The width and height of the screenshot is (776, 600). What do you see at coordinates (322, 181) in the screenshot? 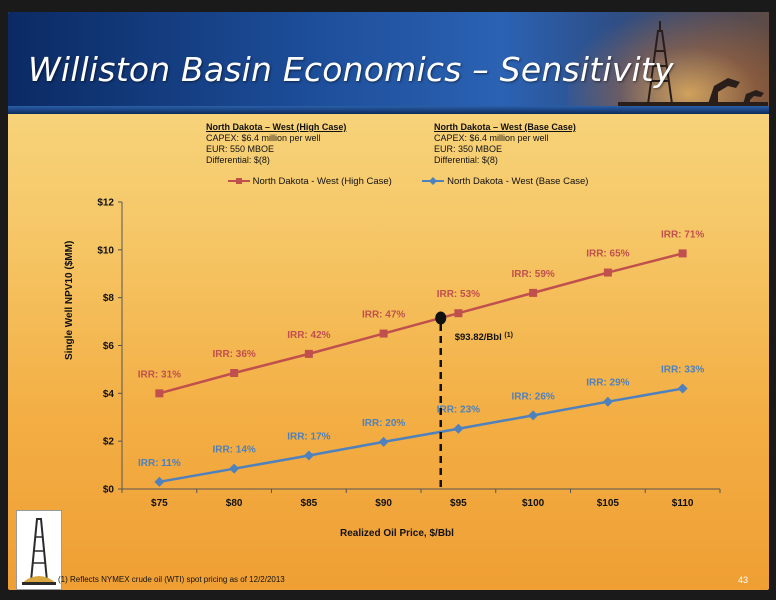
I see `legend-label-high: North Dakota - West (High Case)` at bounding box center [322, 181].